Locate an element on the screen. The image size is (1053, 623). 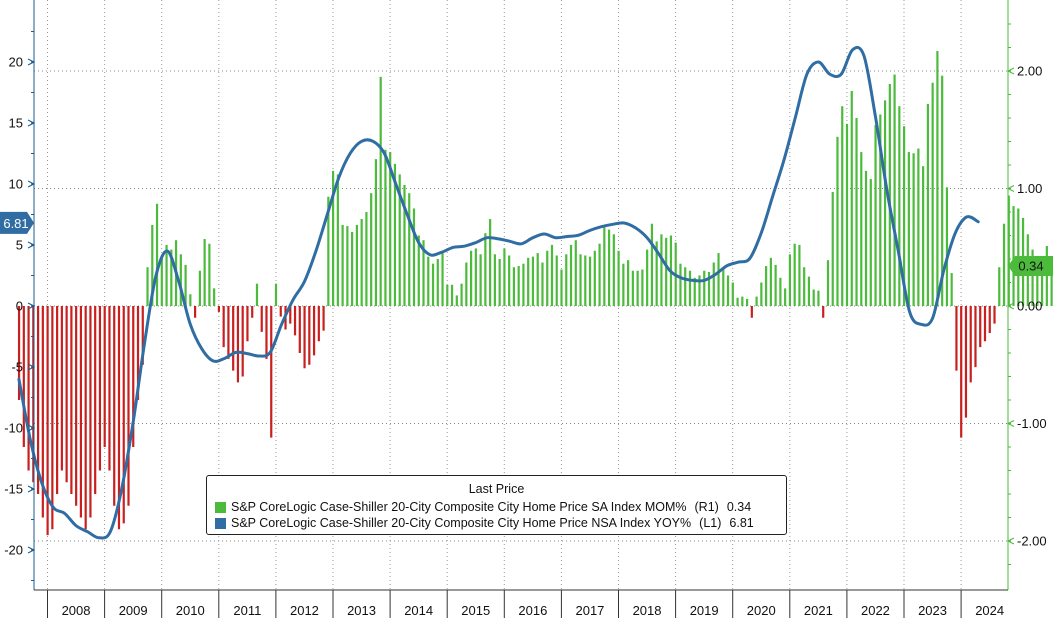
x-tick-label: 2016 is located at coordinates (532, 610).